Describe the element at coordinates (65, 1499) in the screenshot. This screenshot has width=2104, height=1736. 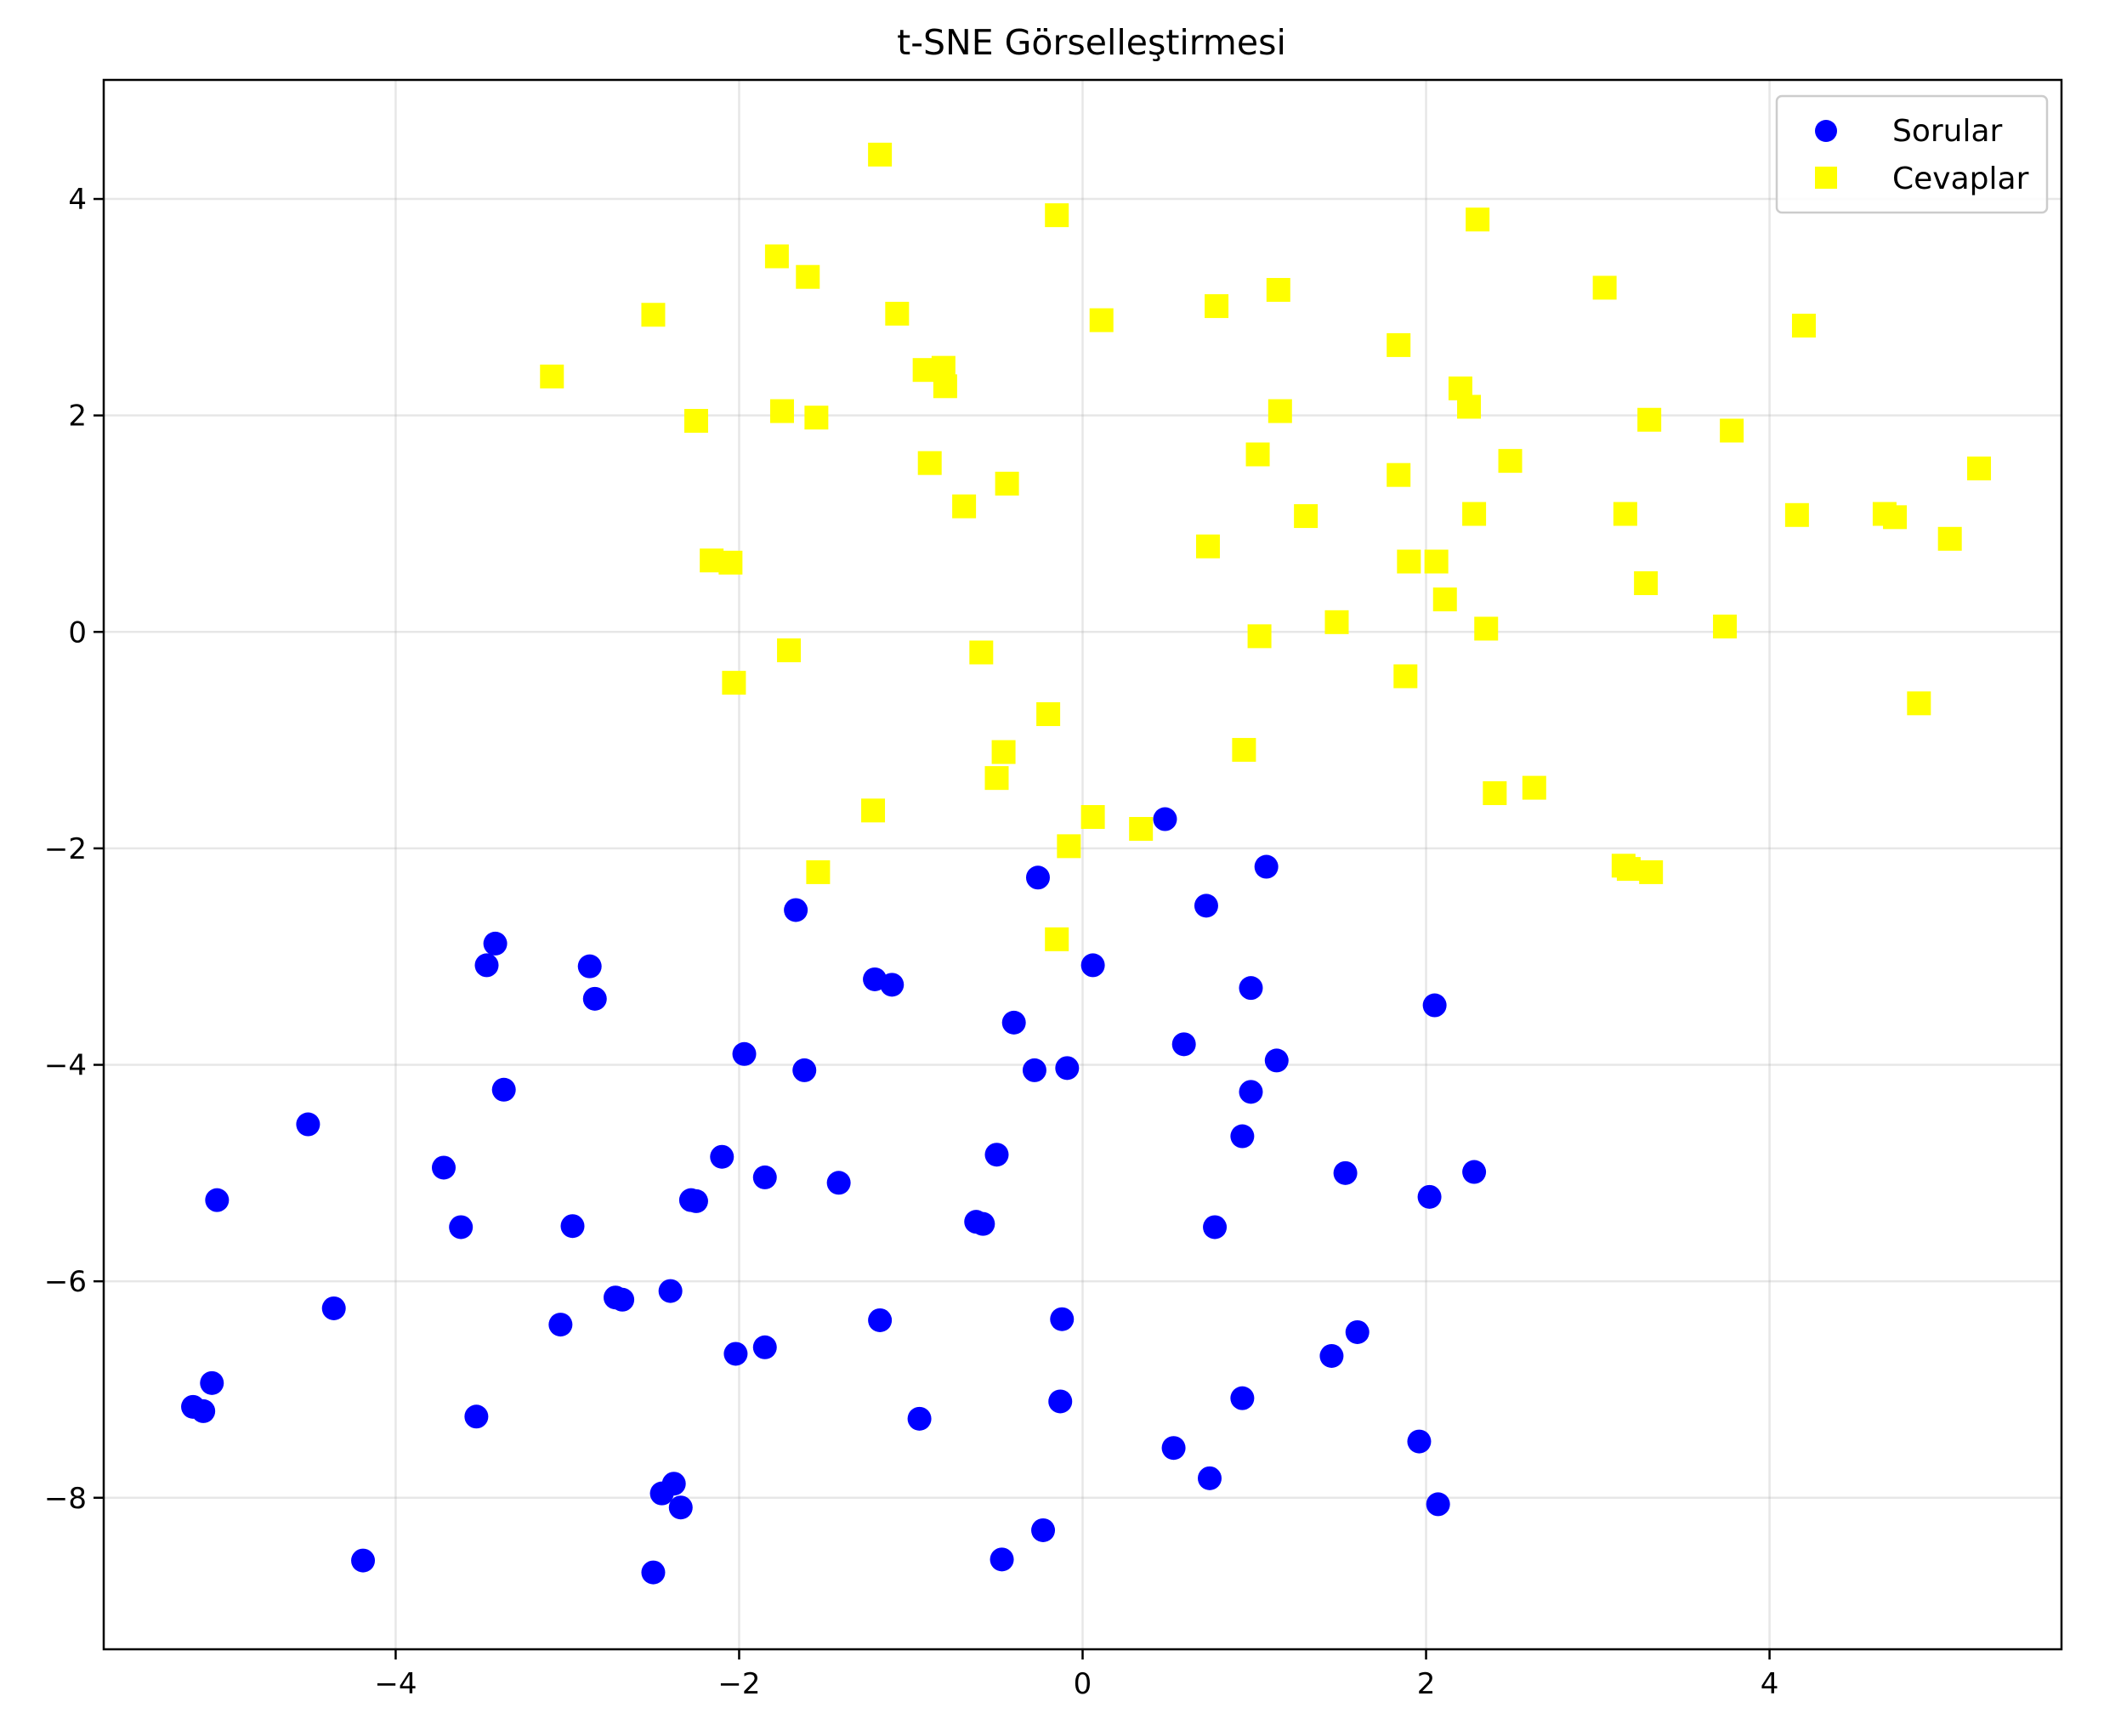
I see `y-tick-label: −8` at that location.